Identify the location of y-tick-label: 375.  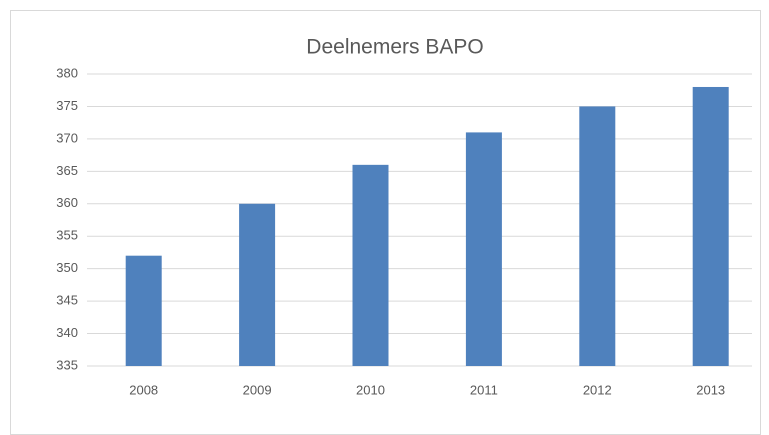
(67, 105).